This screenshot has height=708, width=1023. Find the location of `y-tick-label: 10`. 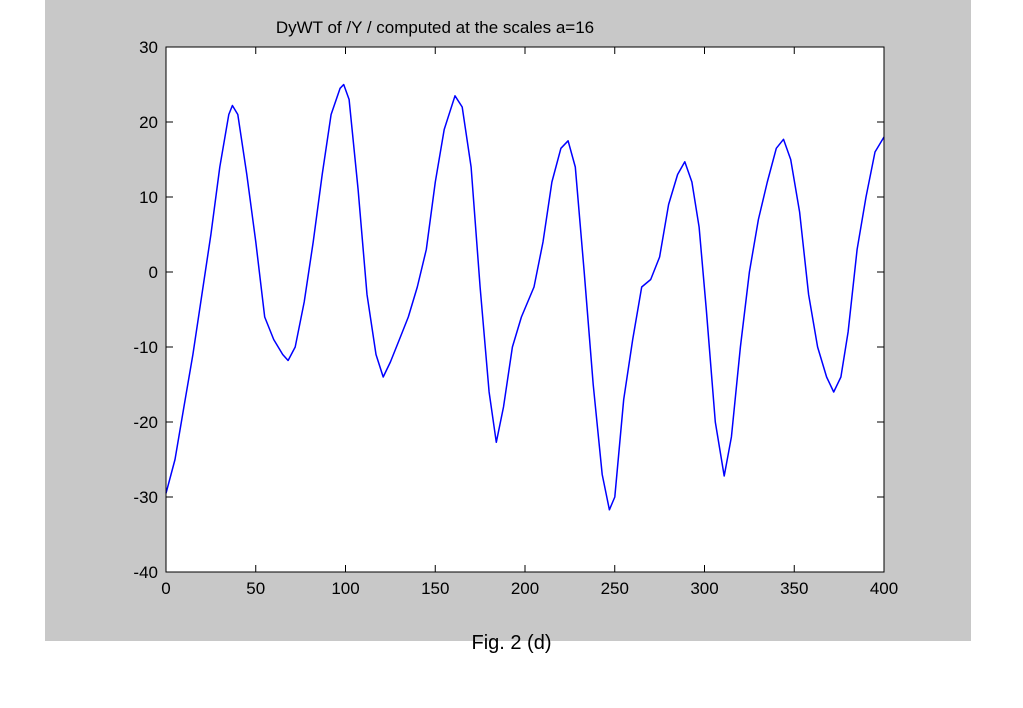

y-tick-label: 10 is located at coordinates (148, 197).